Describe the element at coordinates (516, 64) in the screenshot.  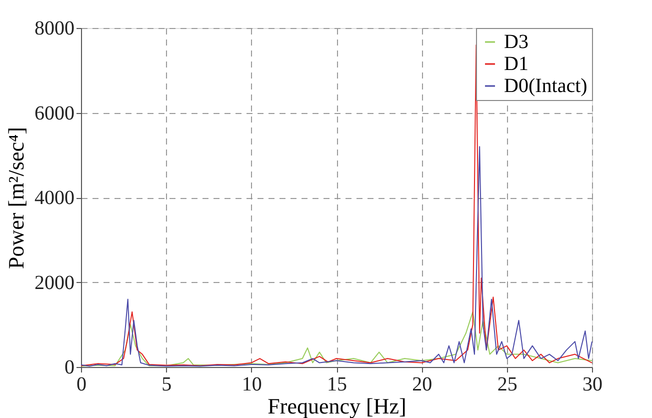
I see `legend-label: D1` at that location.